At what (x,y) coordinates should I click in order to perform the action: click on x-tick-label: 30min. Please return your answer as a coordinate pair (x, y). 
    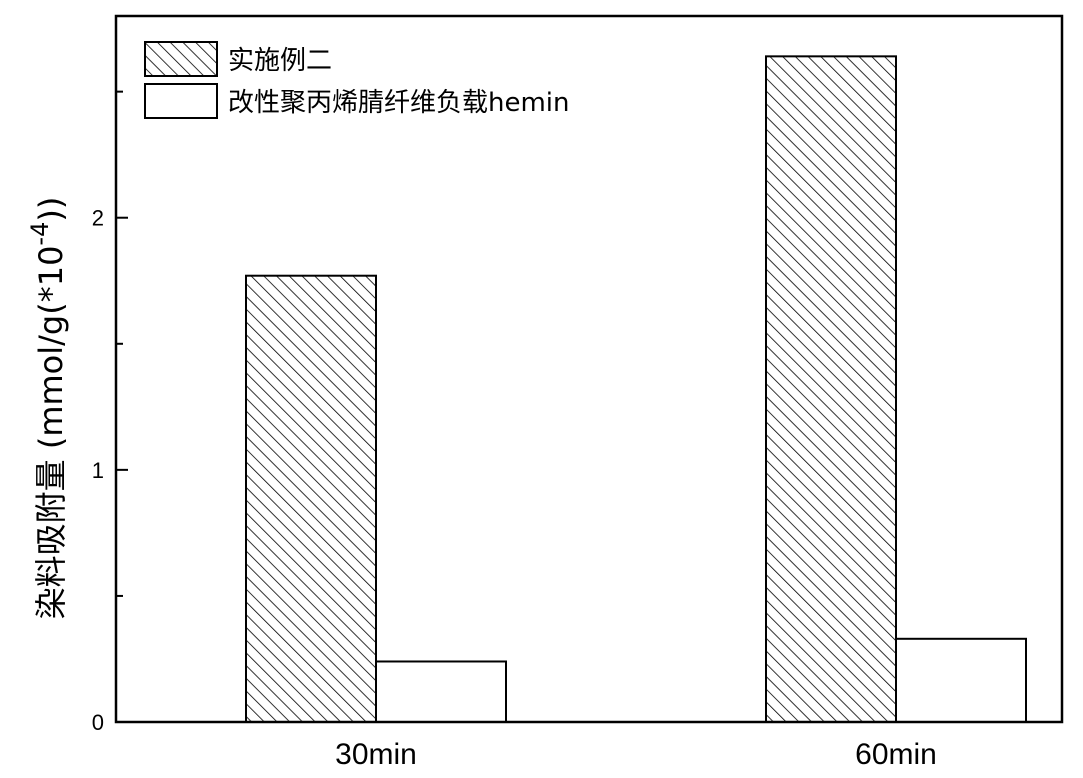
    Looking at the image, I should click on (376, 754).